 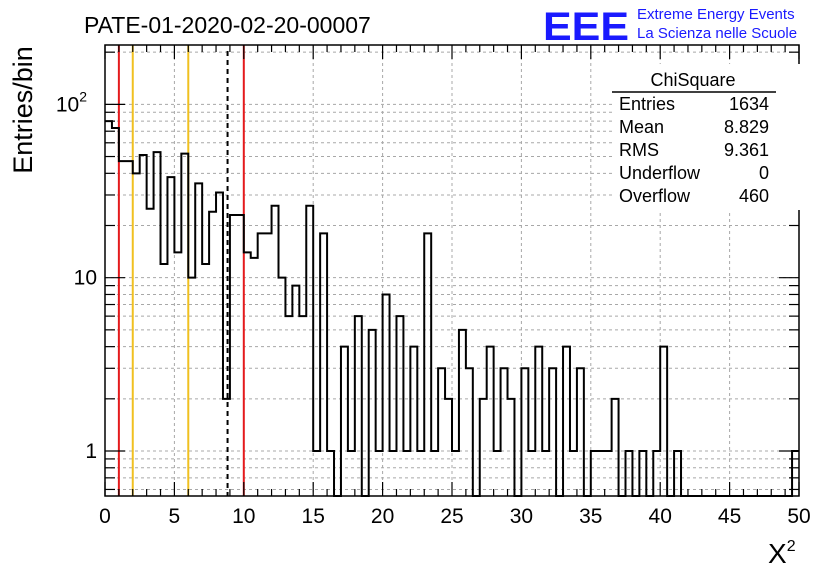 I want to click on x-tick-label: 5, so click(x=175, y=516).